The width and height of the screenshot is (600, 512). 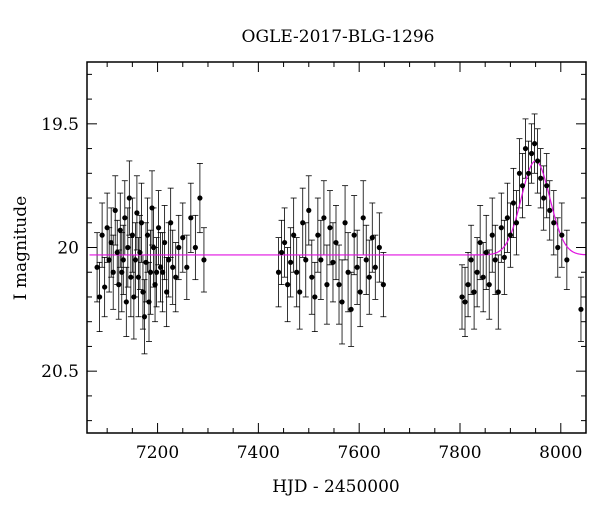 I want to click on y-axis-label: I magnitude, so click(x=21, y=248).